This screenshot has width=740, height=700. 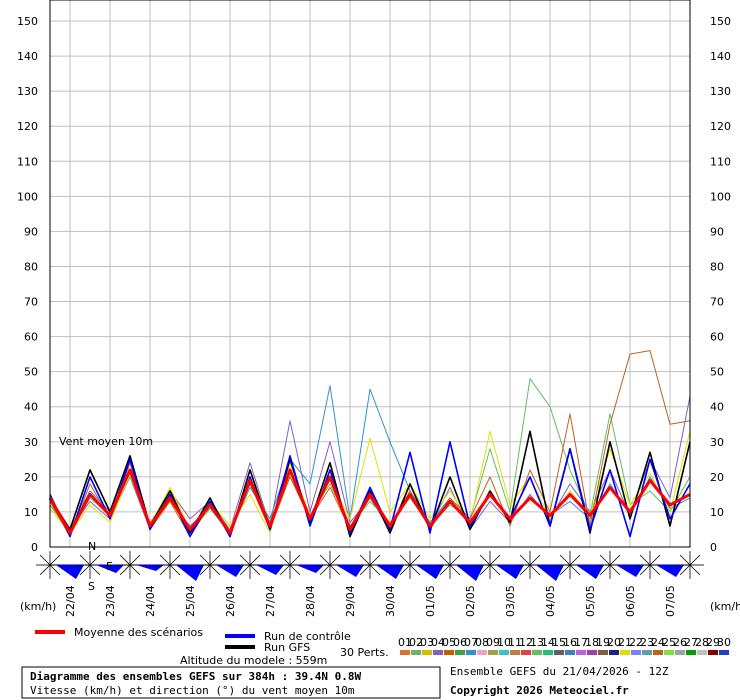 I want to click on wind-panel, so click(x=370, y=566).